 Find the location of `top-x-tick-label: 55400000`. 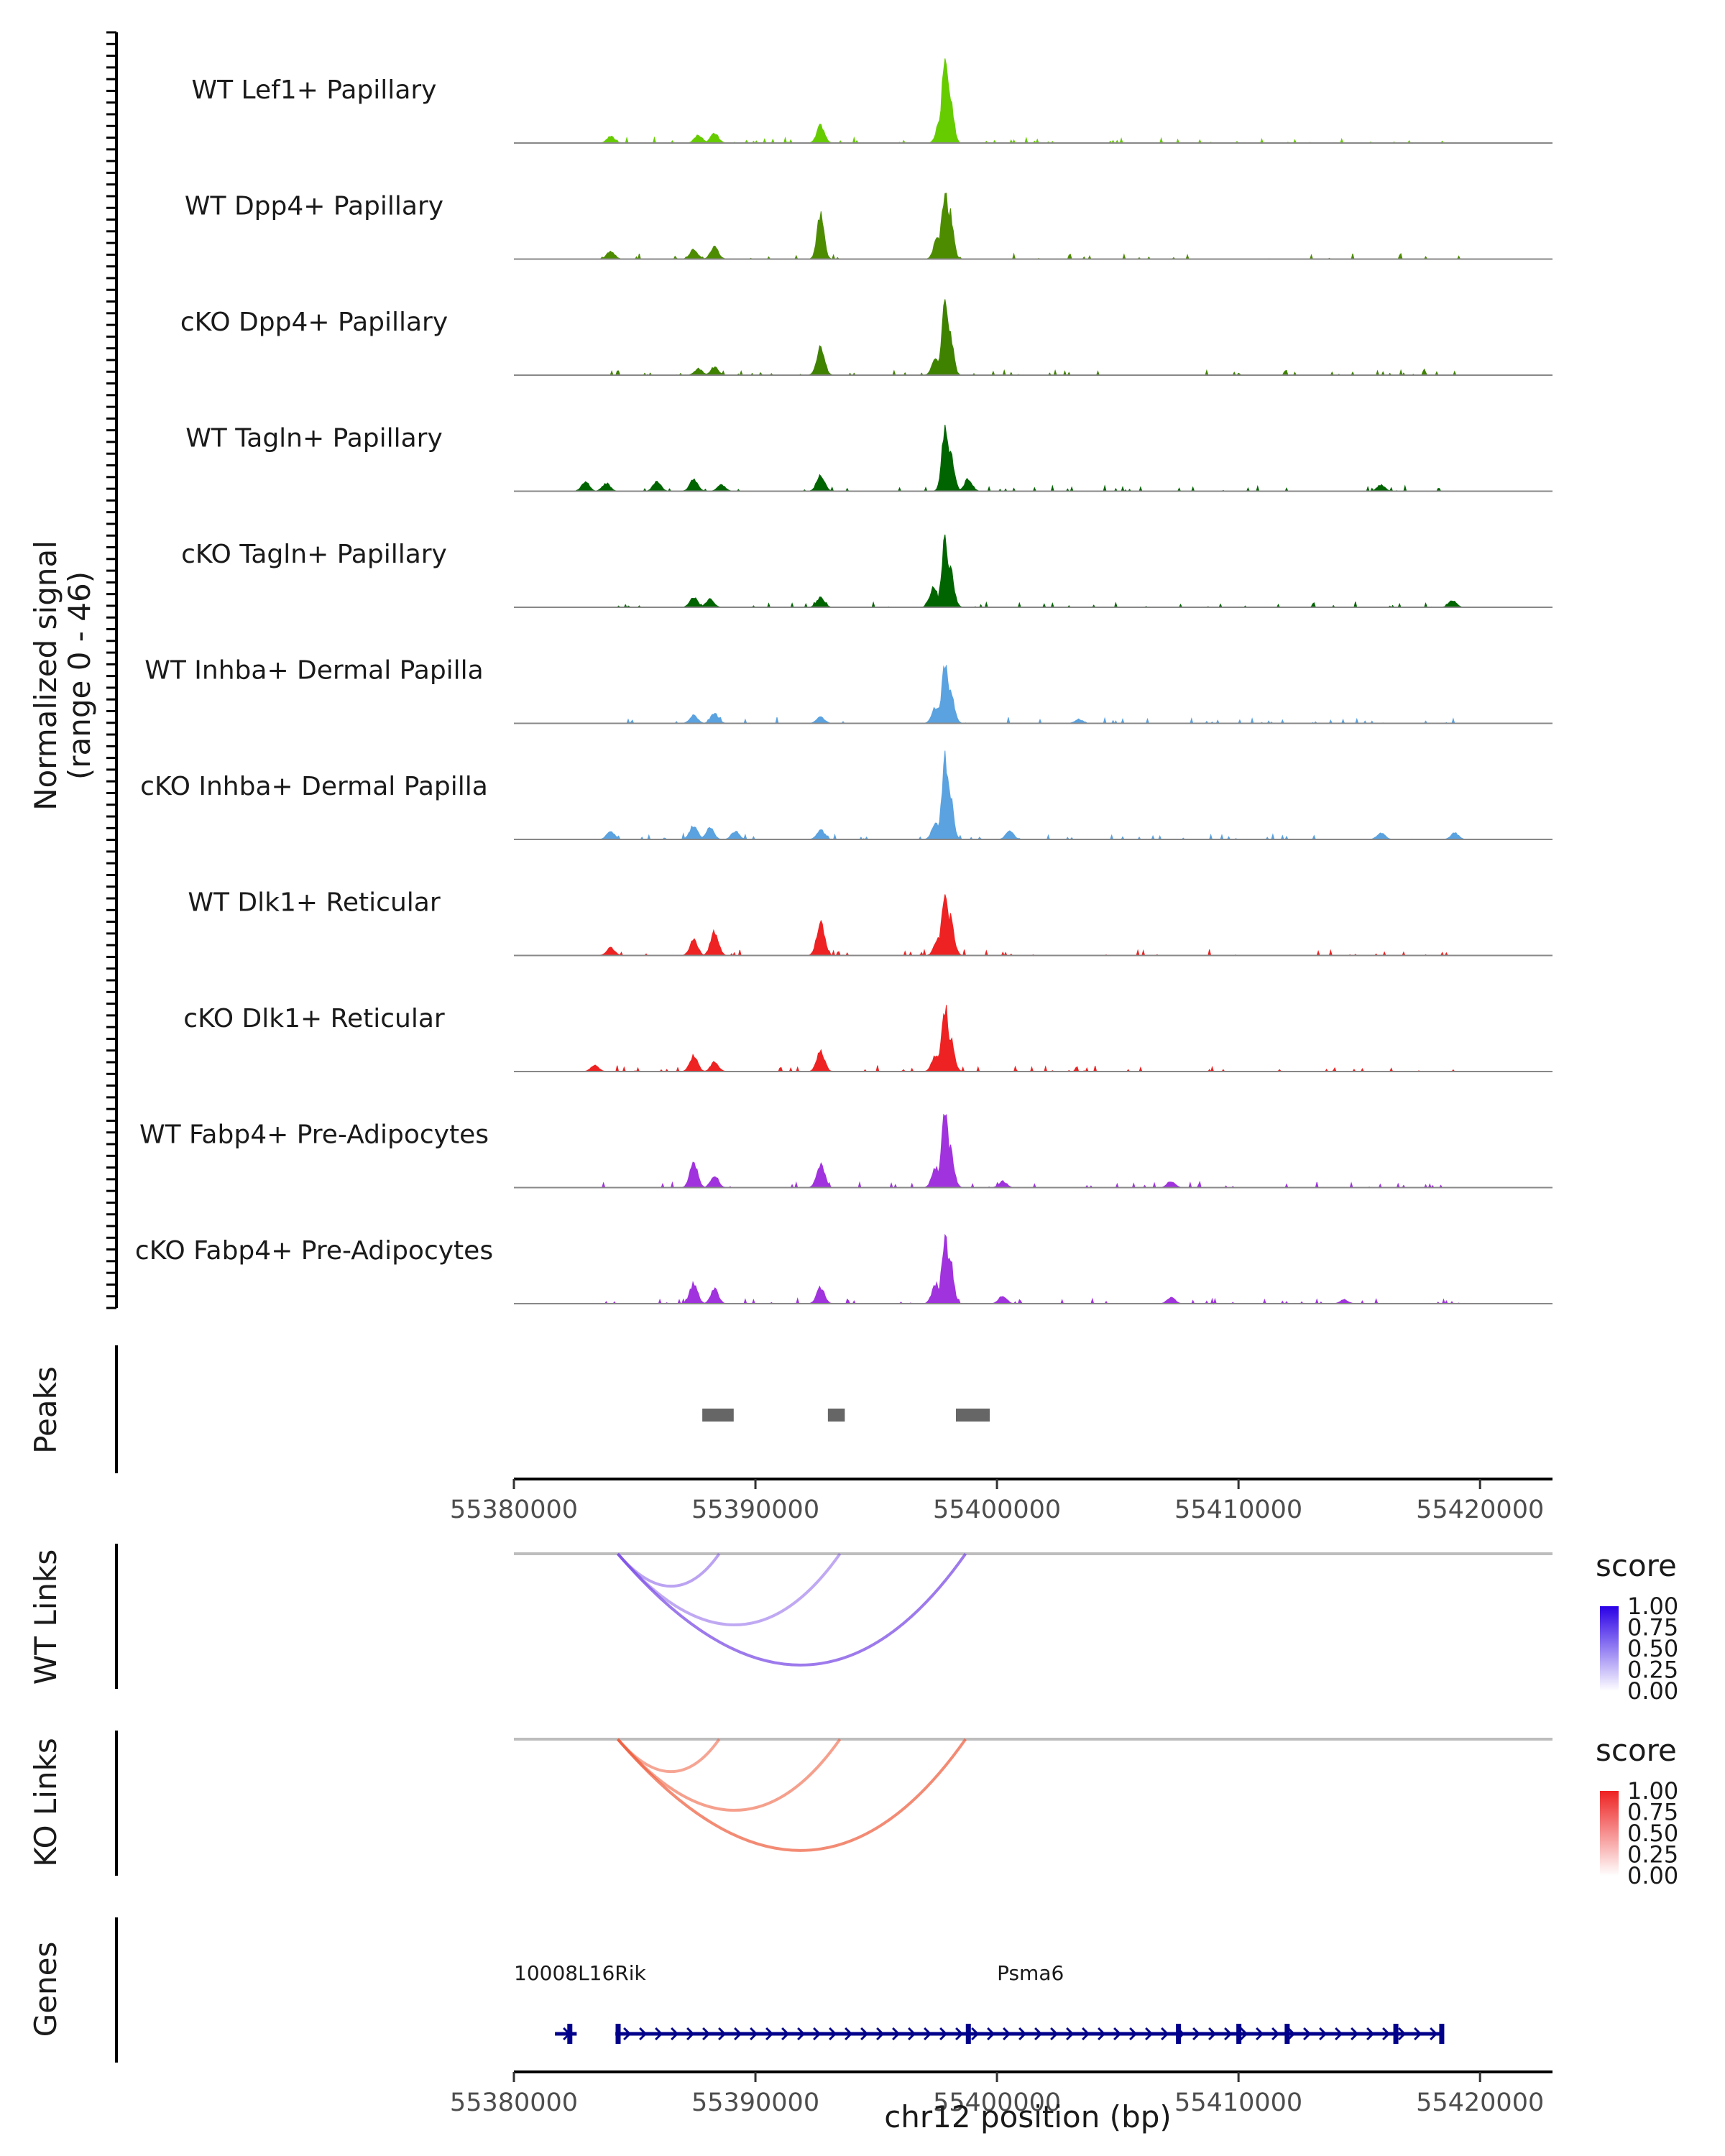

top-x-tick-label: 55400000 is located at coordinates (997, 1510).